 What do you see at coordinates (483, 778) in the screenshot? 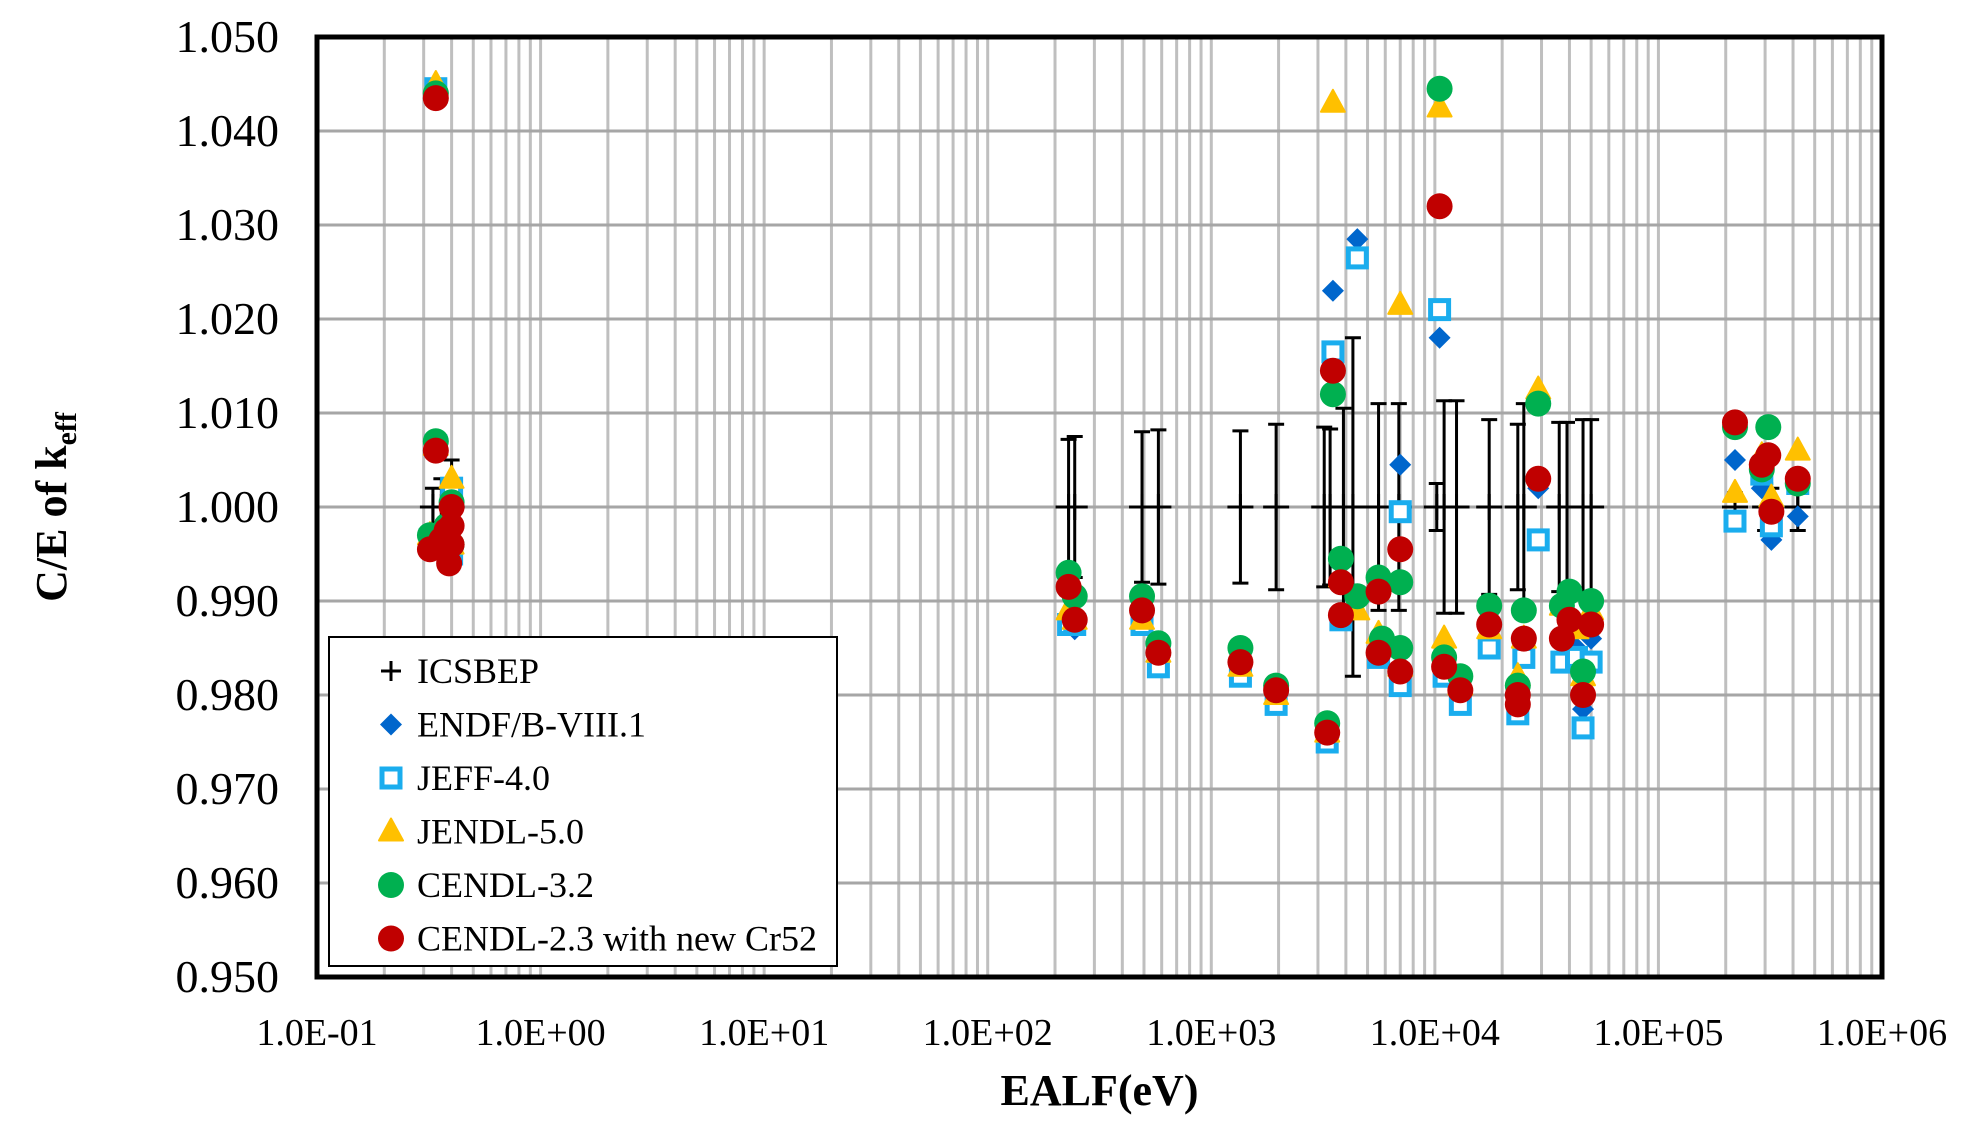
I see `legend-label: JEFF-4.0` at bounding box center [483, 778].